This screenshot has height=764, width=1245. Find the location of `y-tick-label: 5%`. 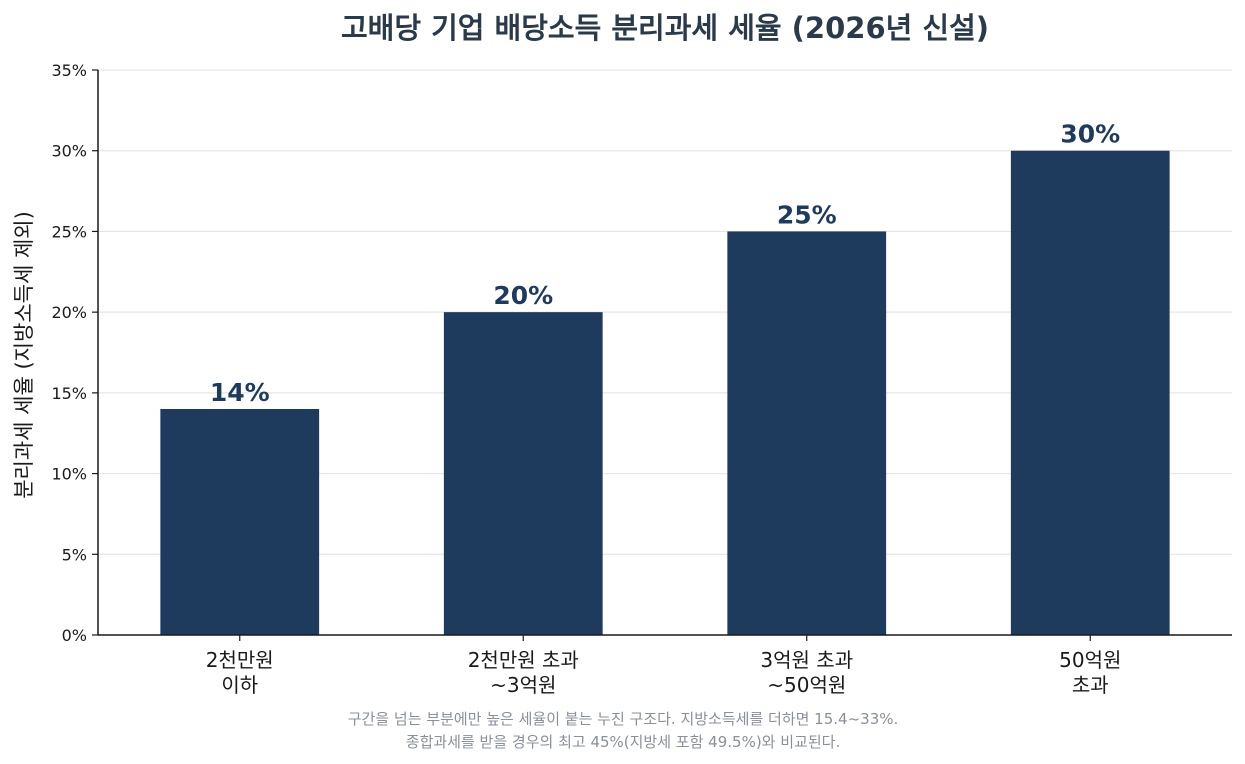

y-tick-label: 5% is located at coordinates (74, 554).